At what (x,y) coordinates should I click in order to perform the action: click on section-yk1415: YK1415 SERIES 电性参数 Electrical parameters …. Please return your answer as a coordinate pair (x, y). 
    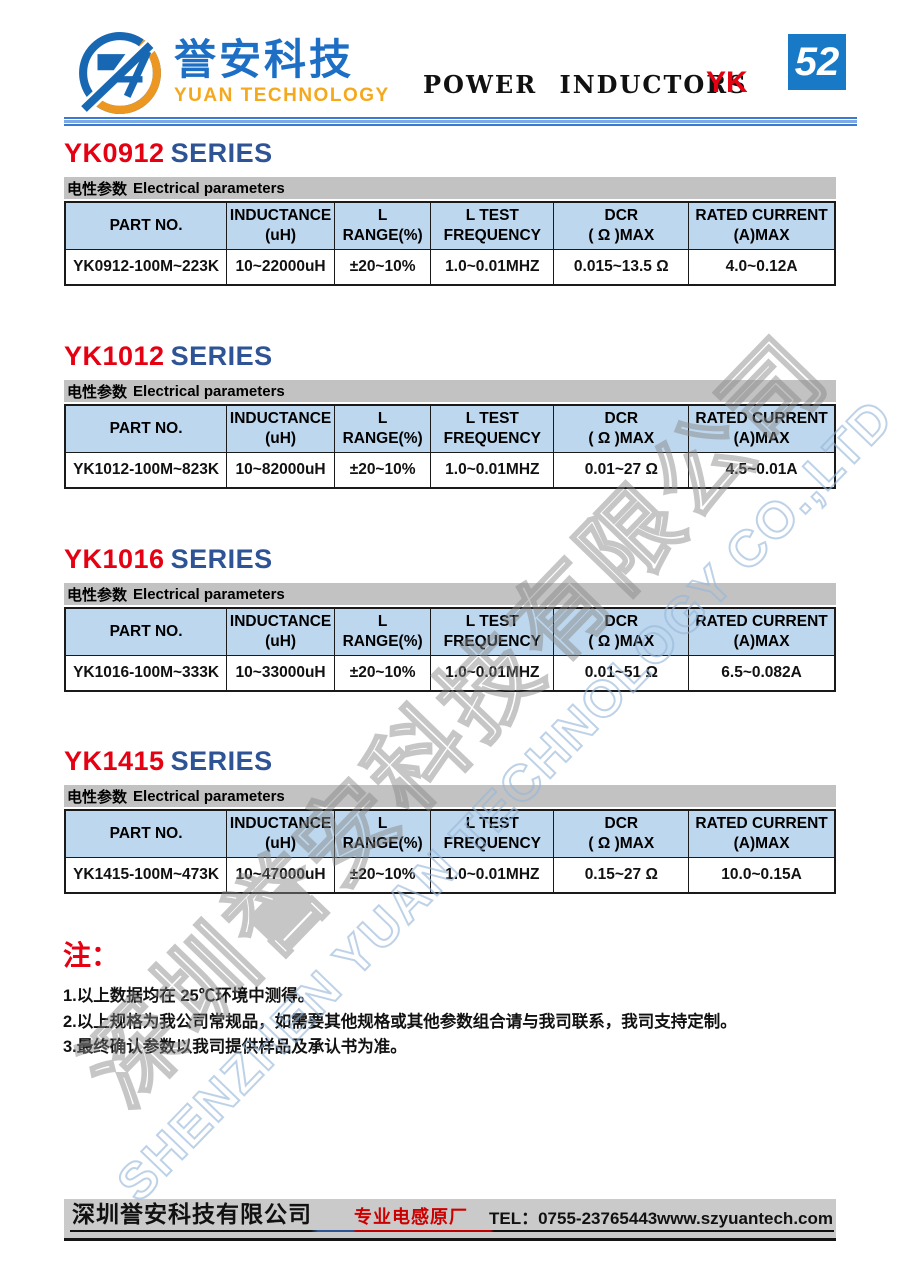
    Looking at the image, I should click on (450, 819).